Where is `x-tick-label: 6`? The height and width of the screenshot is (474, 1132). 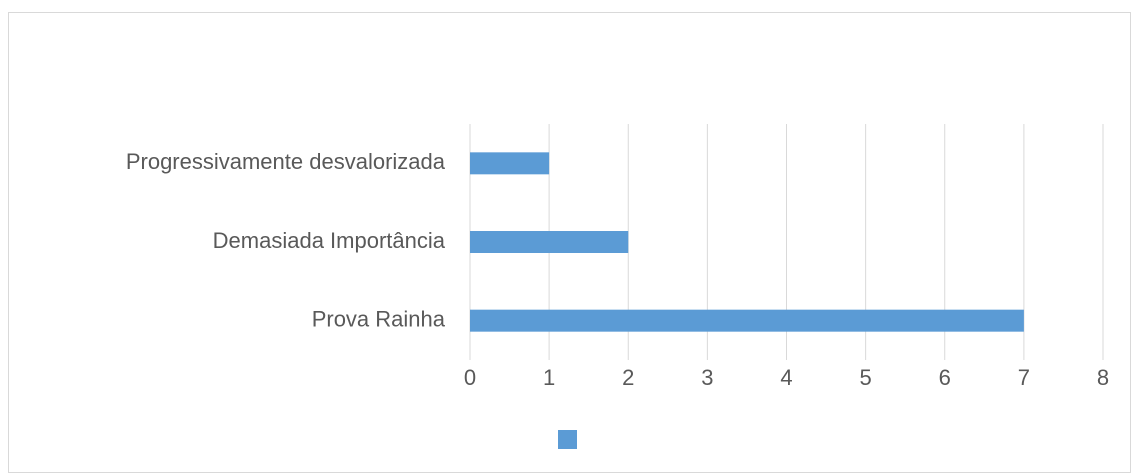
x-tick-label: 6 is located at coordinates (945, 377).